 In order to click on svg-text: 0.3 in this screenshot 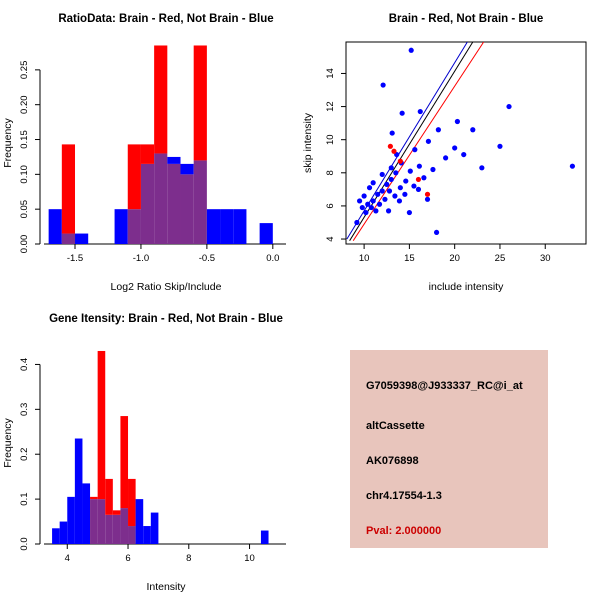, I will do `click(24, 409)`.